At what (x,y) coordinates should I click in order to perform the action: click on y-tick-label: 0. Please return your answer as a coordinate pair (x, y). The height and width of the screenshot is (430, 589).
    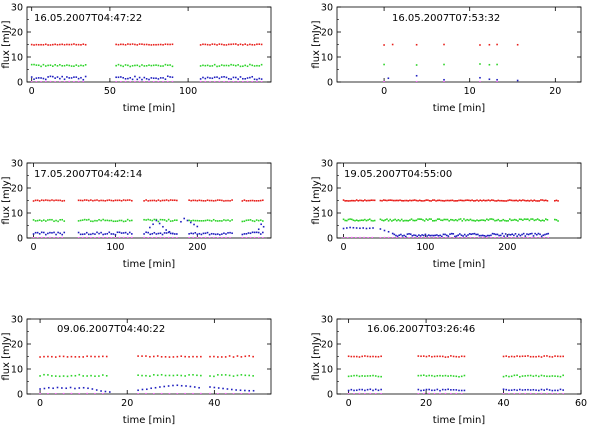
    Looking at the image, I should click on (20, 395).